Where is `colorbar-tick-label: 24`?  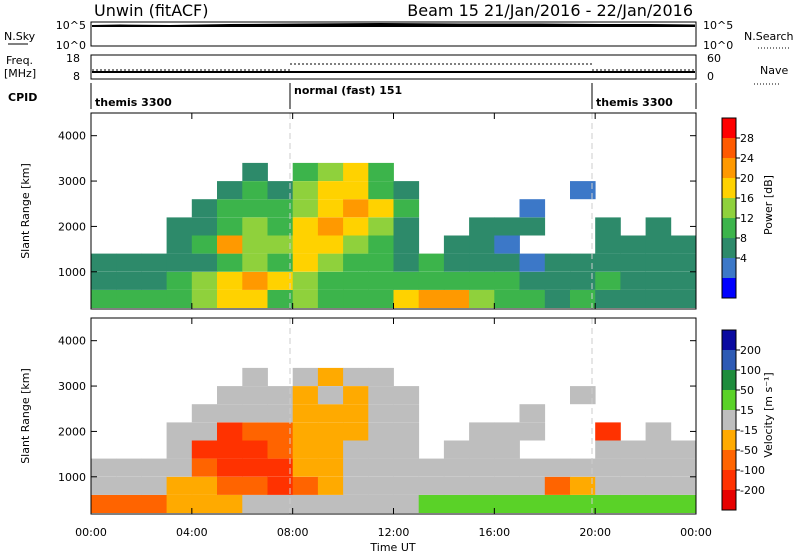 colorbar-tick-label: 24 is located at coordinates (747, 158).